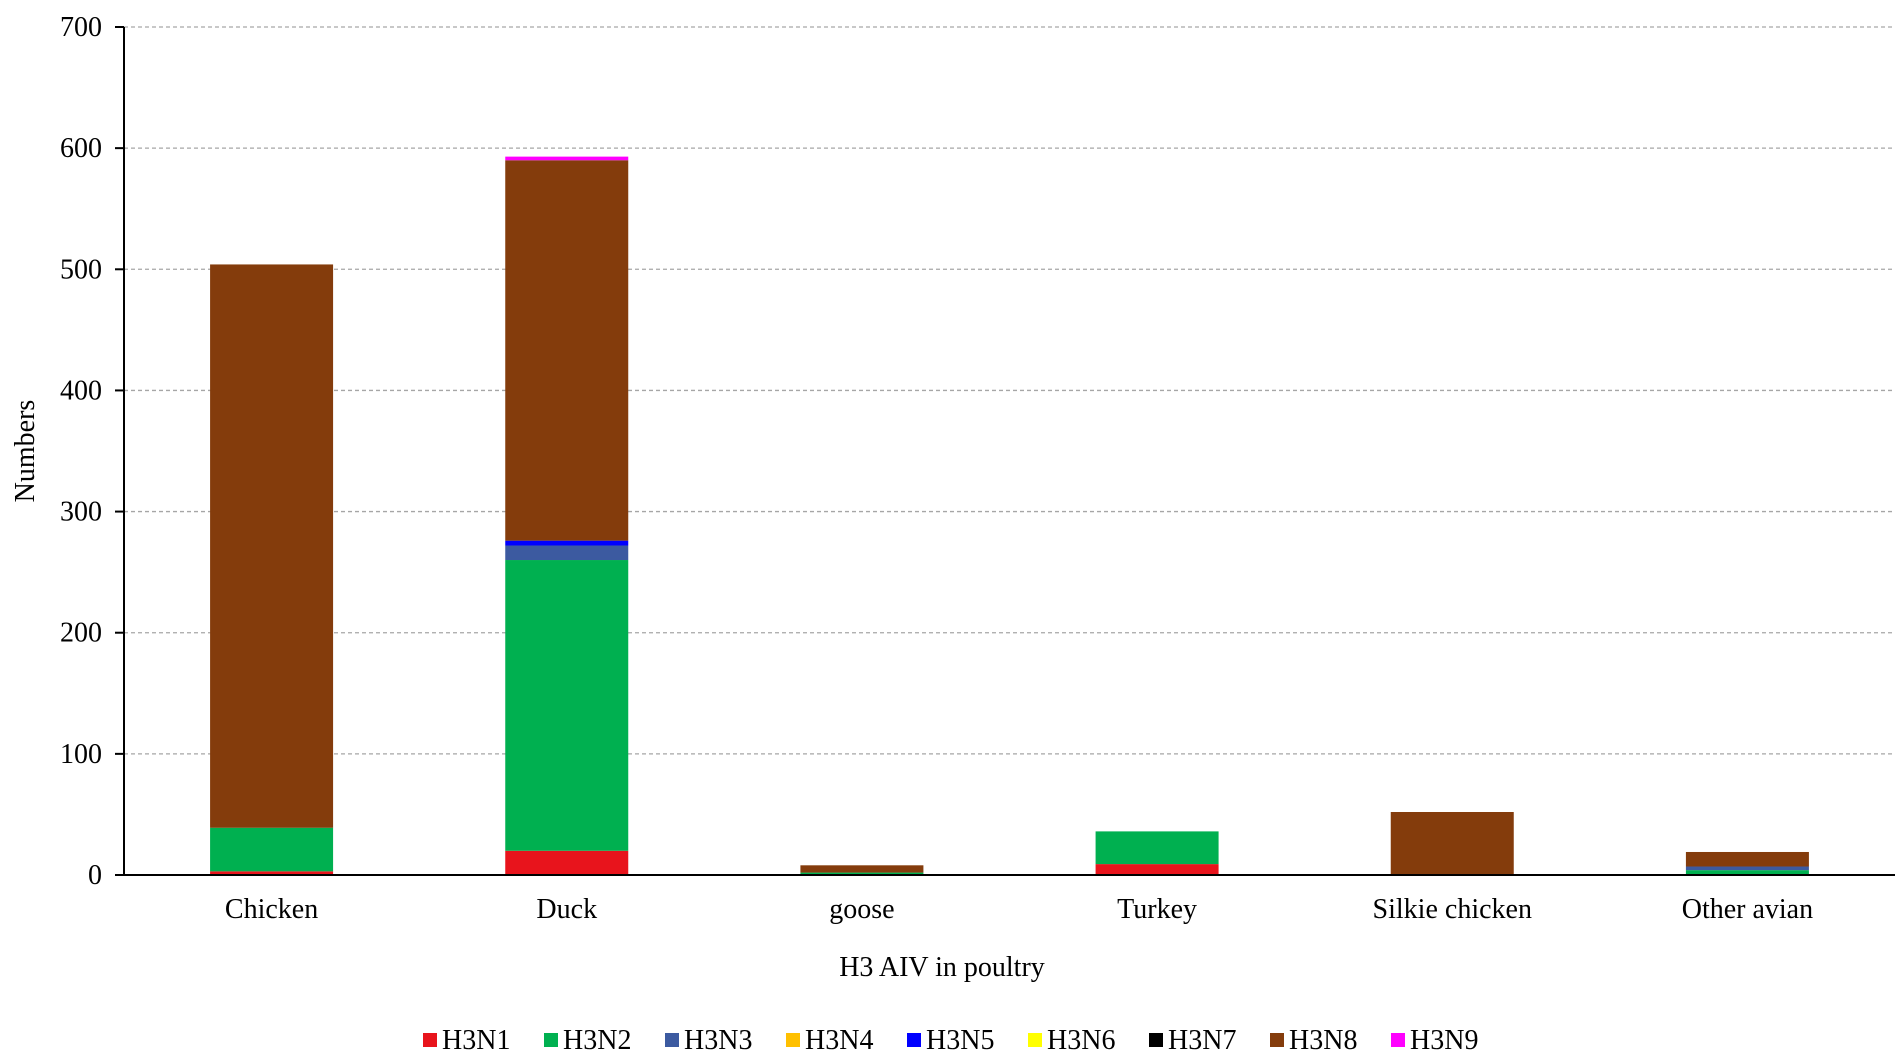 The width and height of the screenshot is (1902, 1064). I want to click on x-axis-title: H3 AIV in poultry, so click(942, 967).